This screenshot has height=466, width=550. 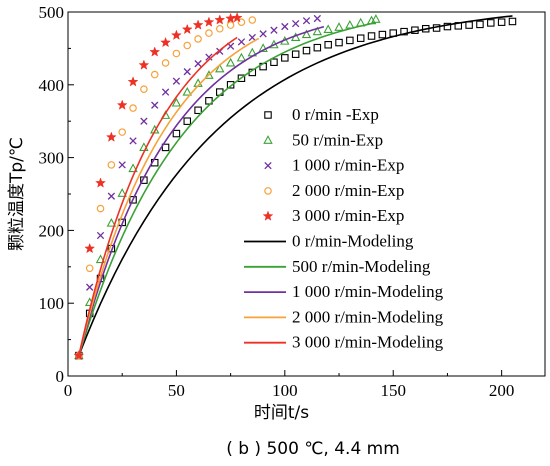 What do you see at coordinates (337, 139) in the screenshot?
I see `legend-label: 50 r/min-Exp` at bounding box center [337, 139].